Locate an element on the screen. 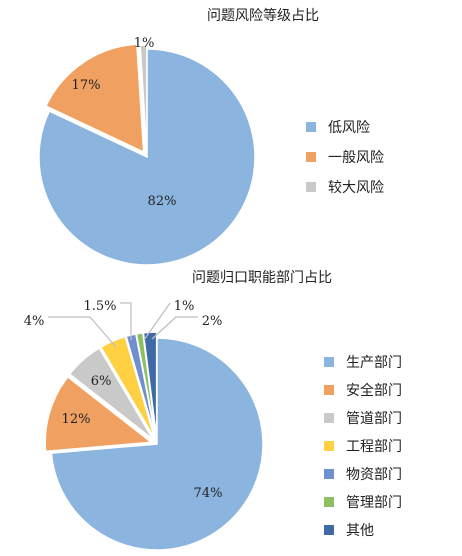 The width and height of the screenshot is (462, 556). data-label: 82% is located at coordinates (162, 201).